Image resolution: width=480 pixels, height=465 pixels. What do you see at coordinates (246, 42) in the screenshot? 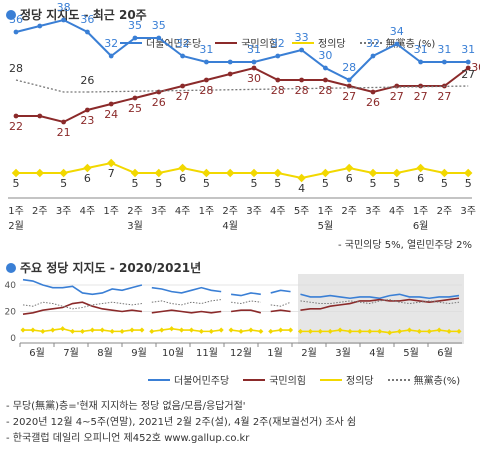
I see `legend-item-ppp: 국민의힘` at bounding box center [246, 42].